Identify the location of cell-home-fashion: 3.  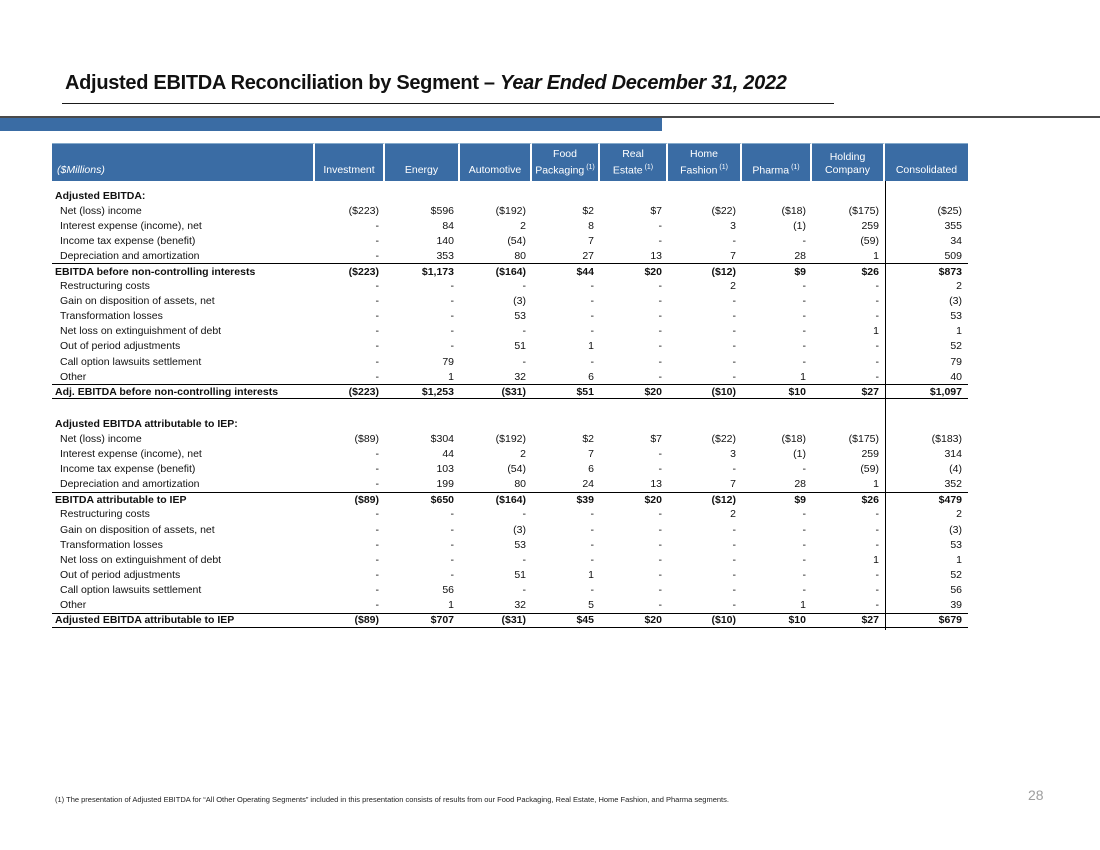
(733, 454).